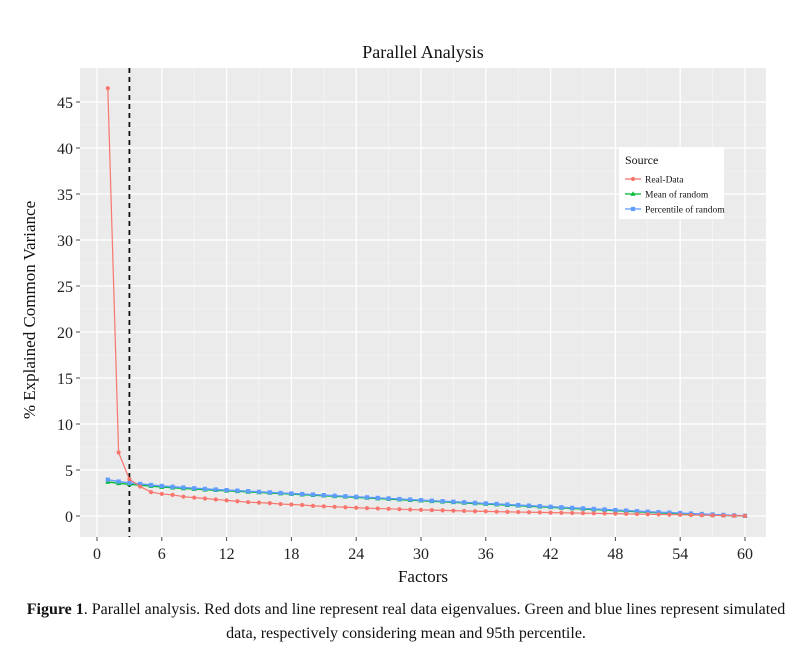 Image resolution: width=812 pixels, height=664 pixels. What do you see at coordinates (745, 554) in the screenshot?
I see `x-tick-label: 60` at bounding box center [745, 554].